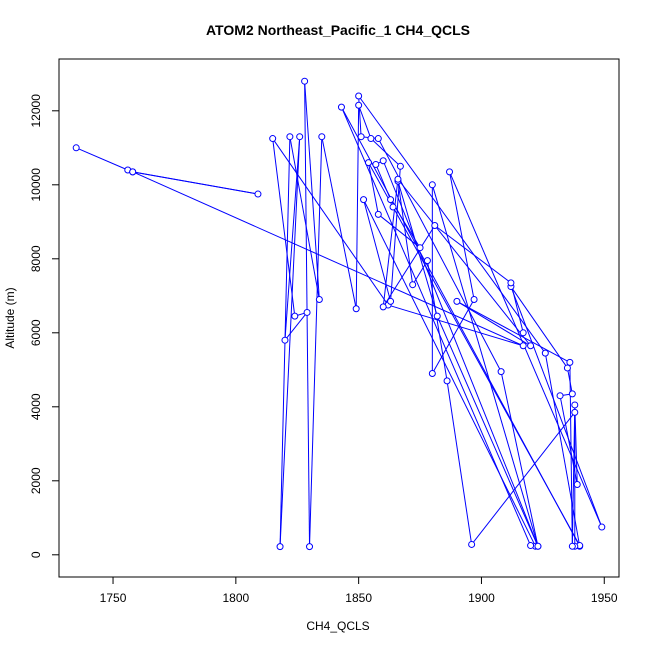 This screenshot has height=650, width=650. What do you see at coordinates (235, 598) in the screenshot?
I see `x-tick-label: 1800` at bounding box center [235, 598].